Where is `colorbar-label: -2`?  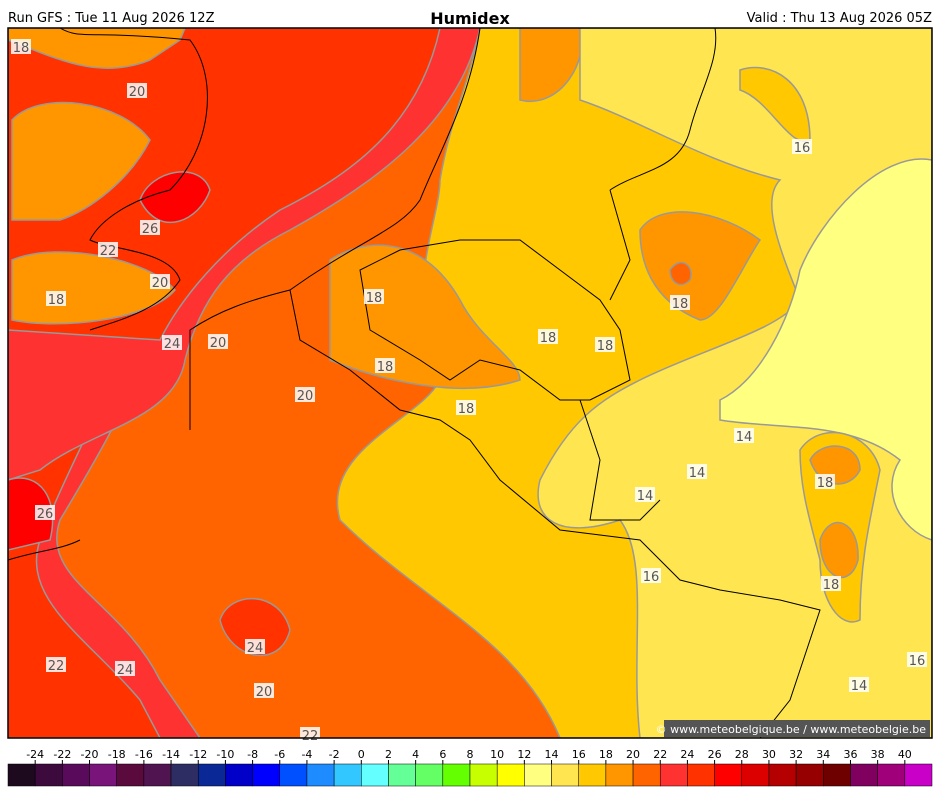 colorbar-label: -2 is located at coordinates (334, 754).